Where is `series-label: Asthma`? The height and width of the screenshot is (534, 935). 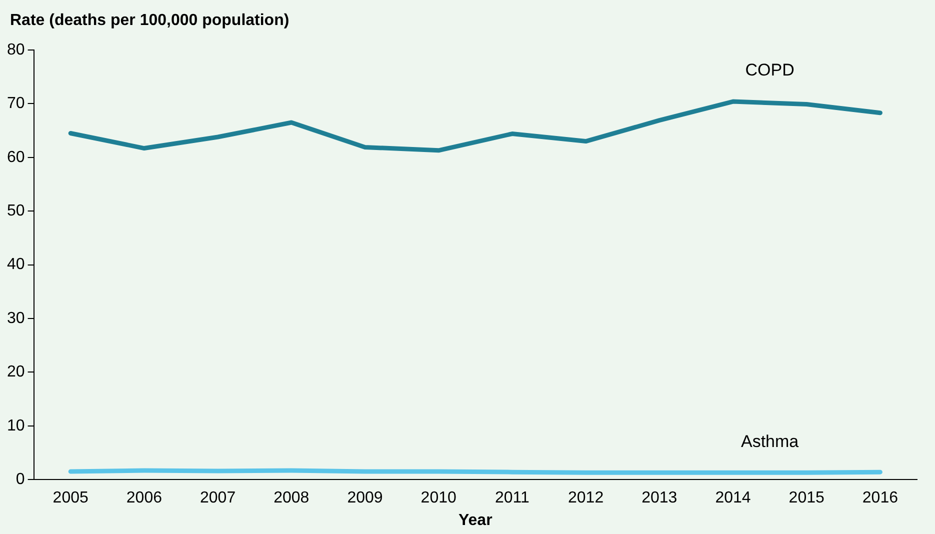
series-label: Asthma is located at coordinates (770, 441).